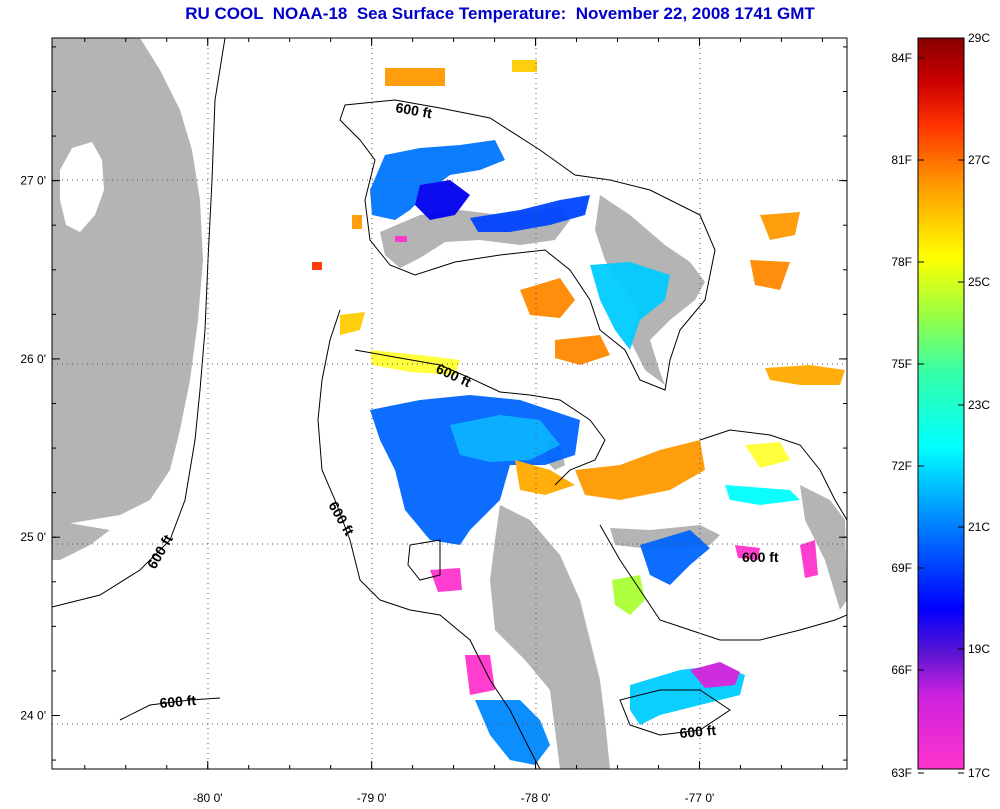 The height and width of the screenshot is (809, 1000). What do you see at coordinates (979, 38) in the screenshot?
I see `colorbar-c-label: 29C` at bounding box center [979, 38].